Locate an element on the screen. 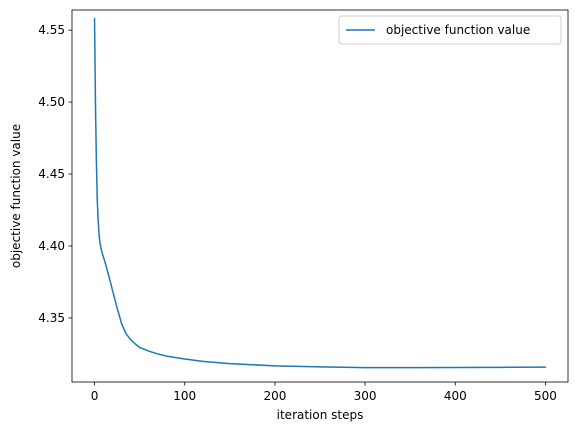 The height and width of the screenshot is (432, 575). y-tick-label: 4.40 is located at coordinates (51, 246).